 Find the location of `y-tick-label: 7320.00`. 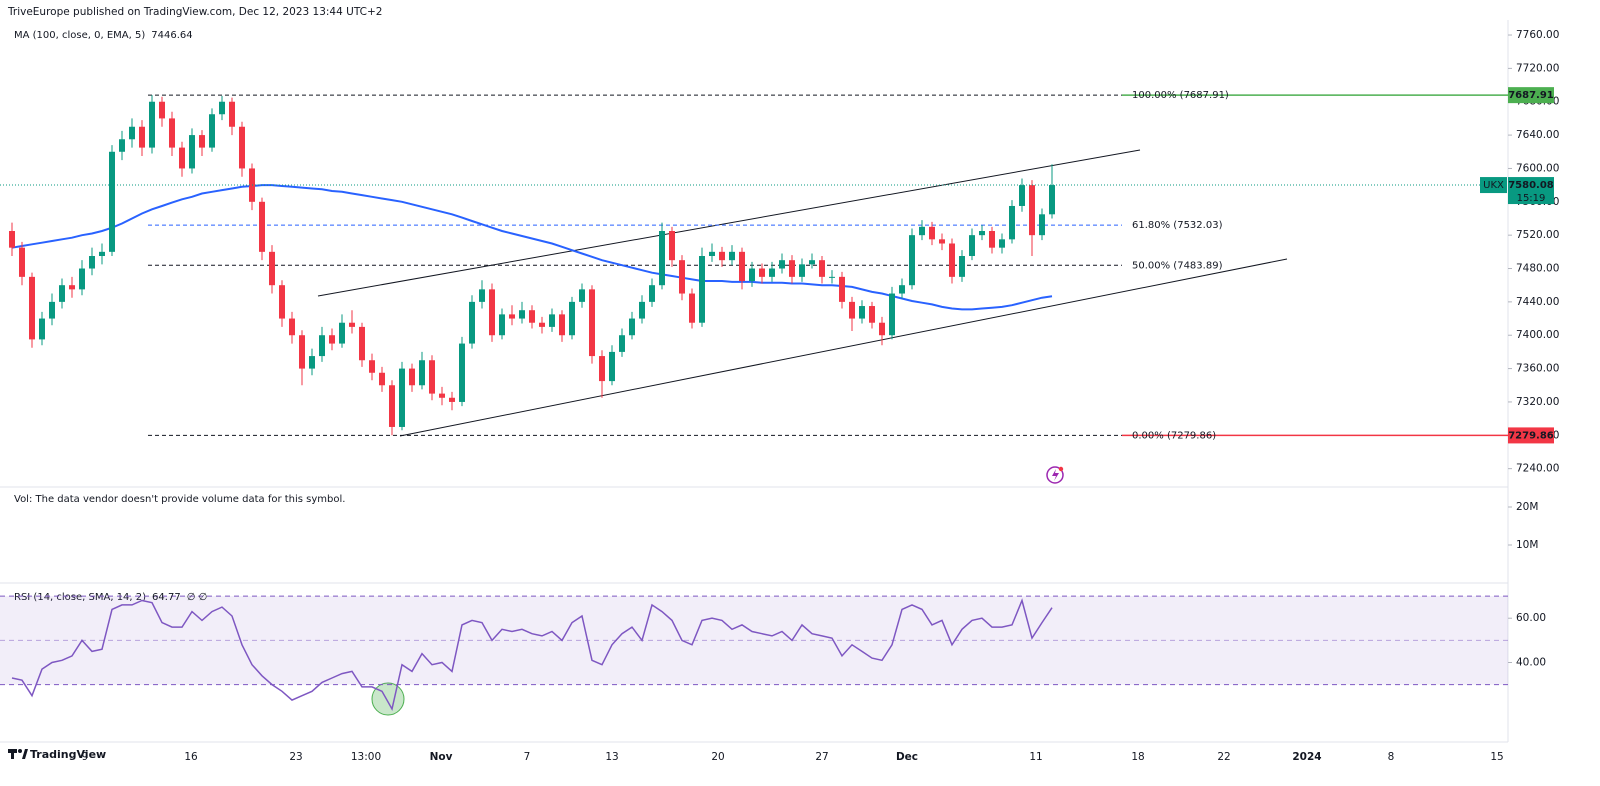

y-tick-label: 7320.00 is located at coordinates (1537, 402).